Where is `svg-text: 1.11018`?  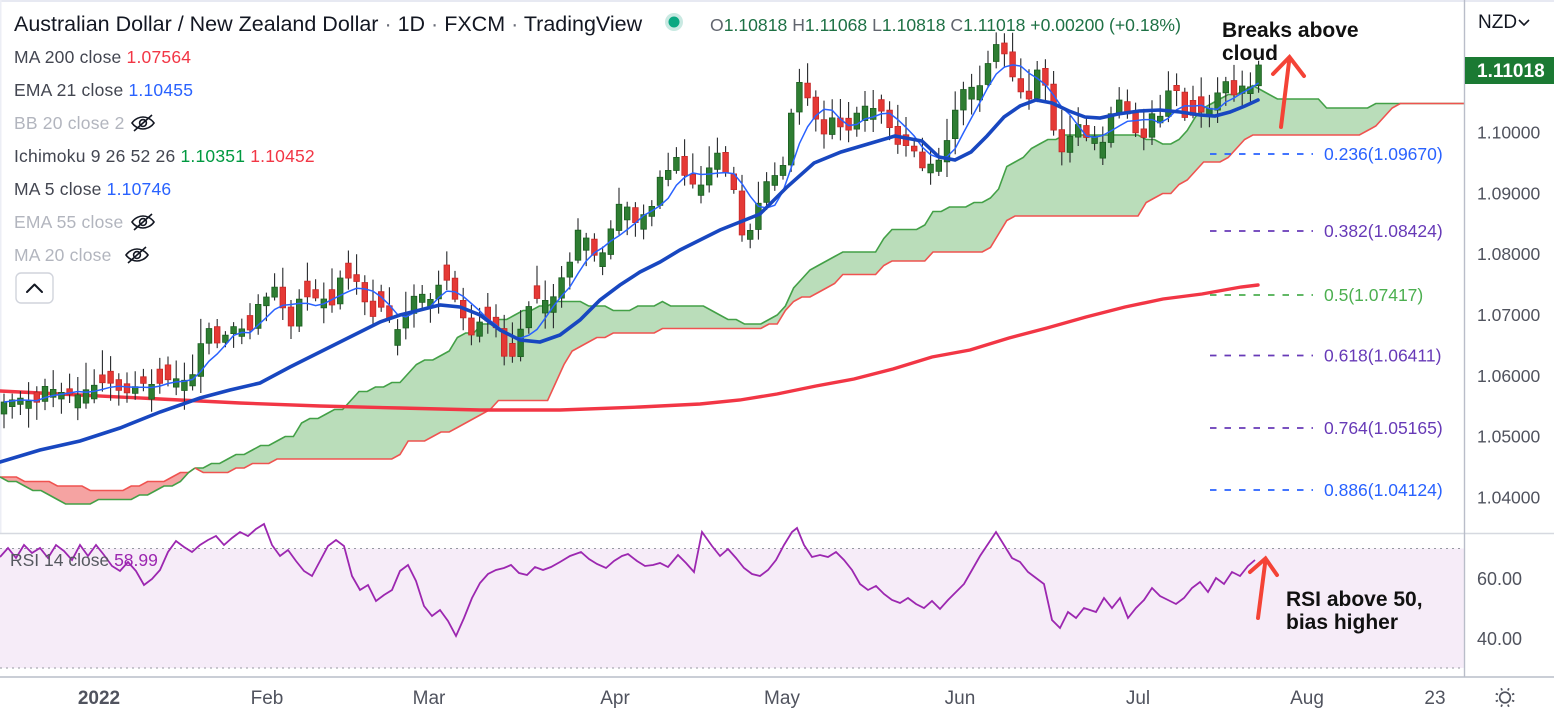
svg-text: 1.11018 is located at coordinates (1511, 71).